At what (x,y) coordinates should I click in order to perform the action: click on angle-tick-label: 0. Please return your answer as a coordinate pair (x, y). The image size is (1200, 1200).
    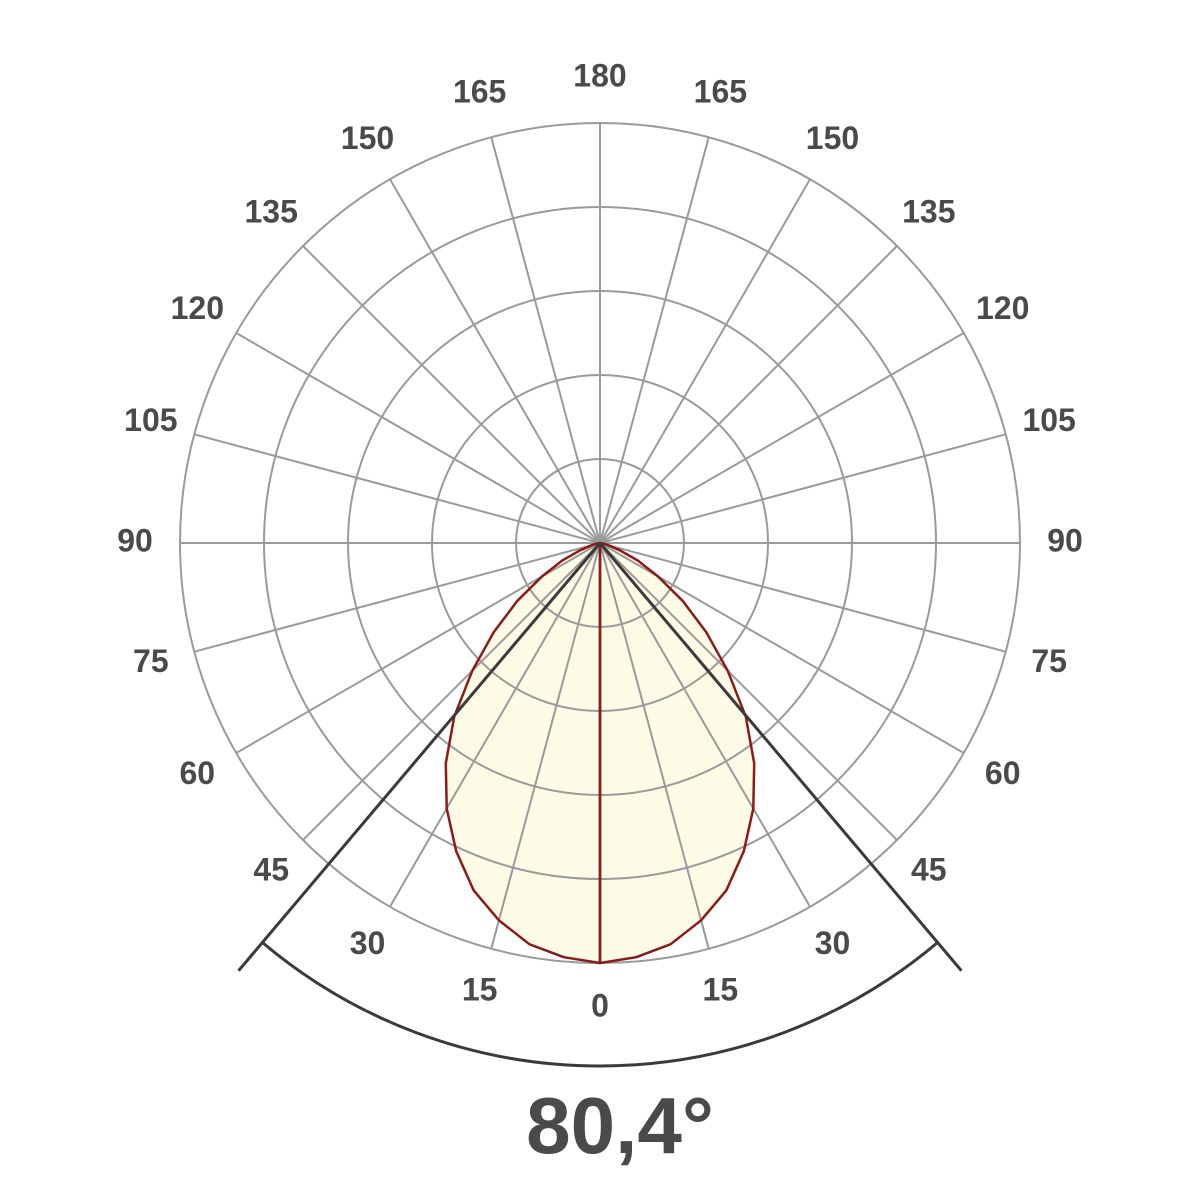
    Looking at the image, I should click on (600, 1005).